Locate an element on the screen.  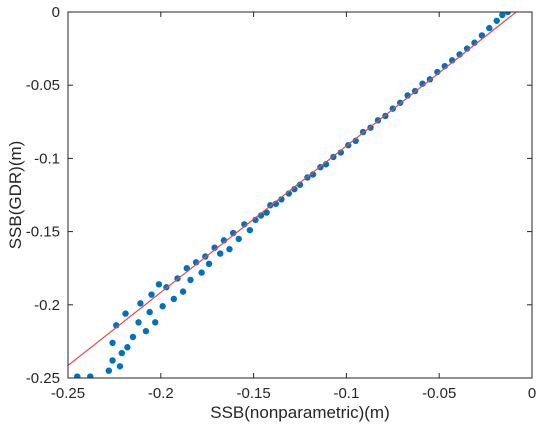
x-axis-label: SSB(nonparametric)(m) is located at coordinates (300, 412).